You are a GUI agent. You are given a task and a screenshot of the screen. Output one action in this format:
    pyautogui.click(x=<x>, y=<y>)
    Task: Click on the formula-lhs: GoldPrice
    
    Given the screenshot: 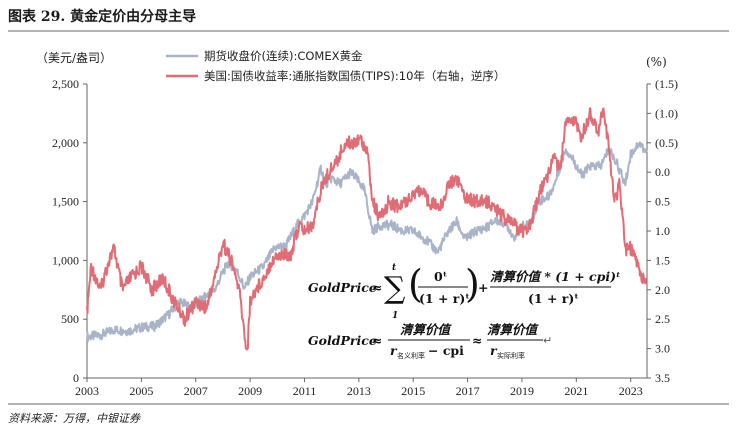 What is the action you would take?
    pyautogui.click(x=342, y=287)
    